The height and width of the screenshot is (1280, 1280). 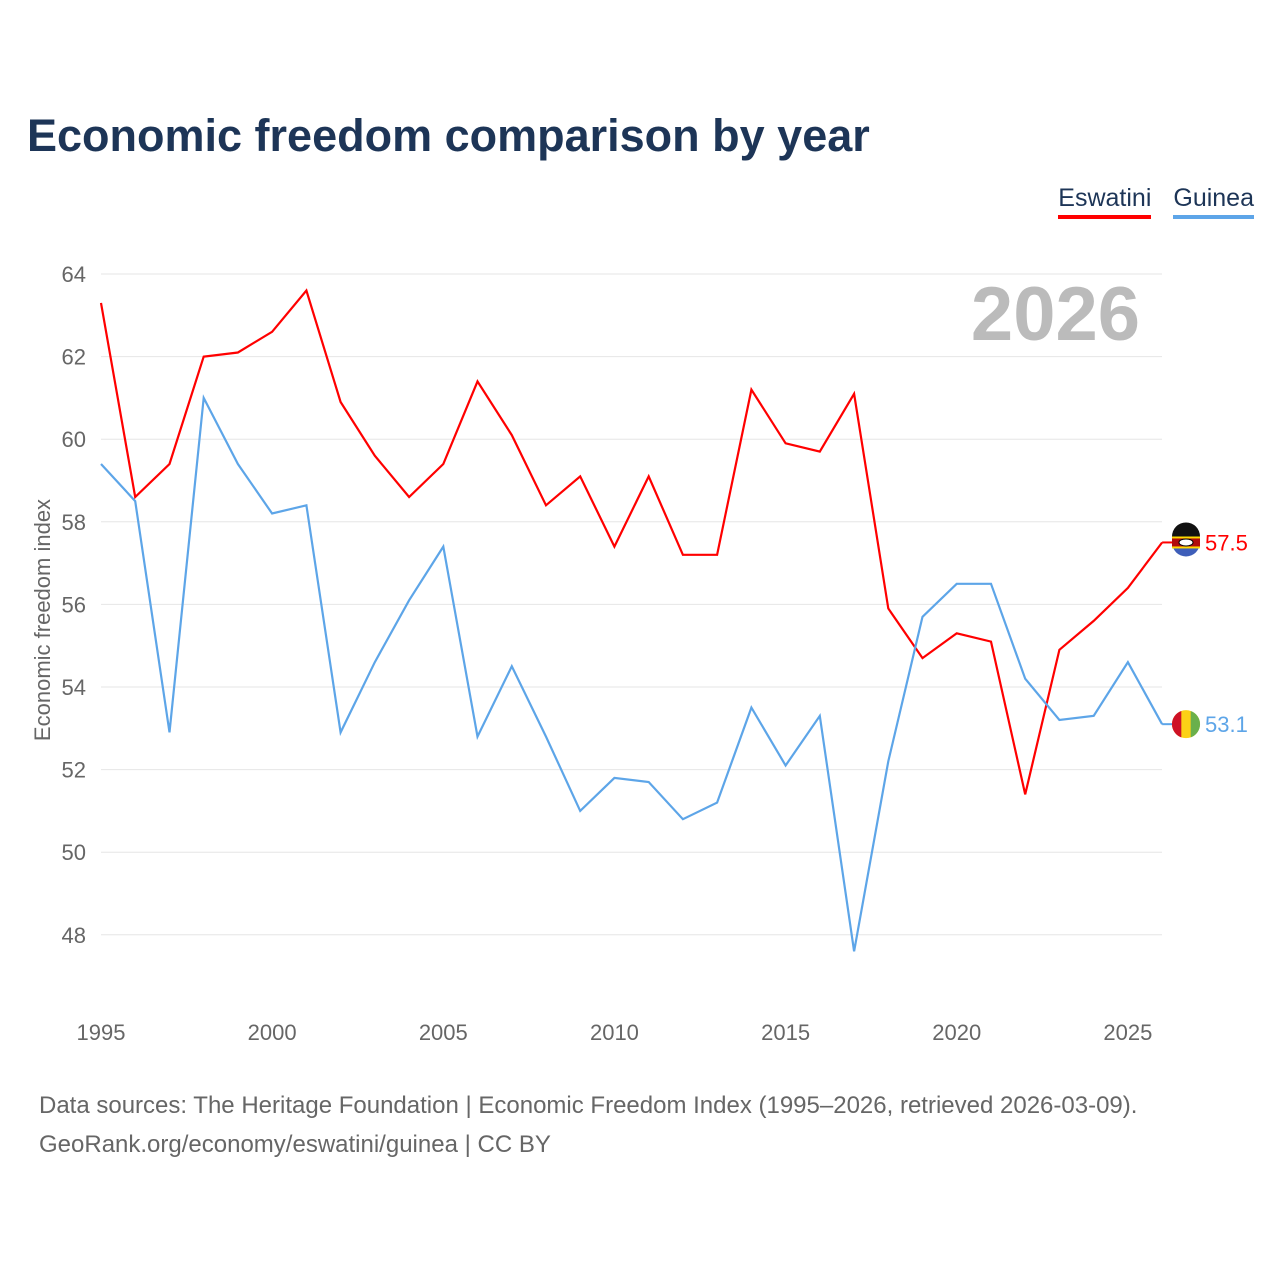 I want to click on legend: Eswatini Guinea, so click(x=1156, y=201).